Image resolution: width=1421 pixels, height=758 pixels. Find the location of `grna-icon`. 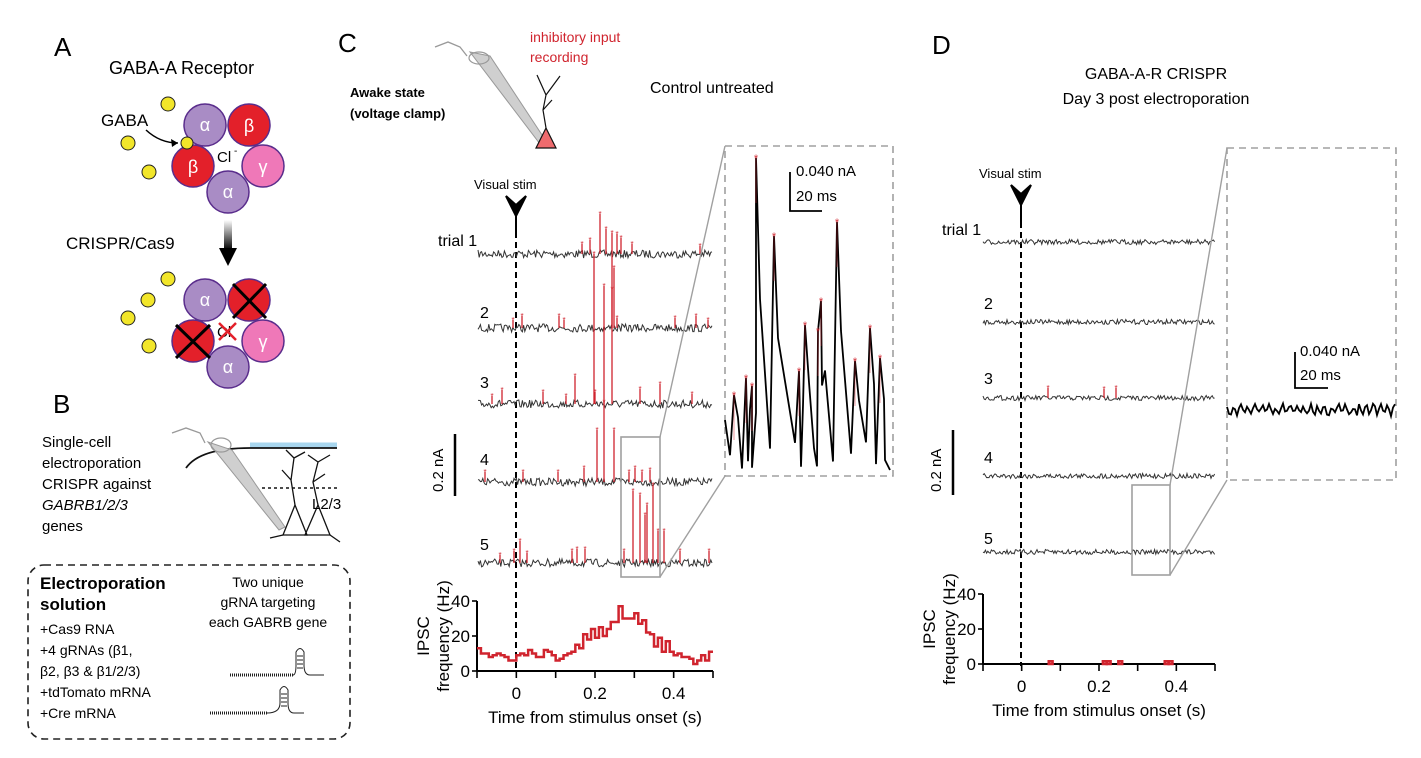

grna-icon is located at coordinates (257, 700).